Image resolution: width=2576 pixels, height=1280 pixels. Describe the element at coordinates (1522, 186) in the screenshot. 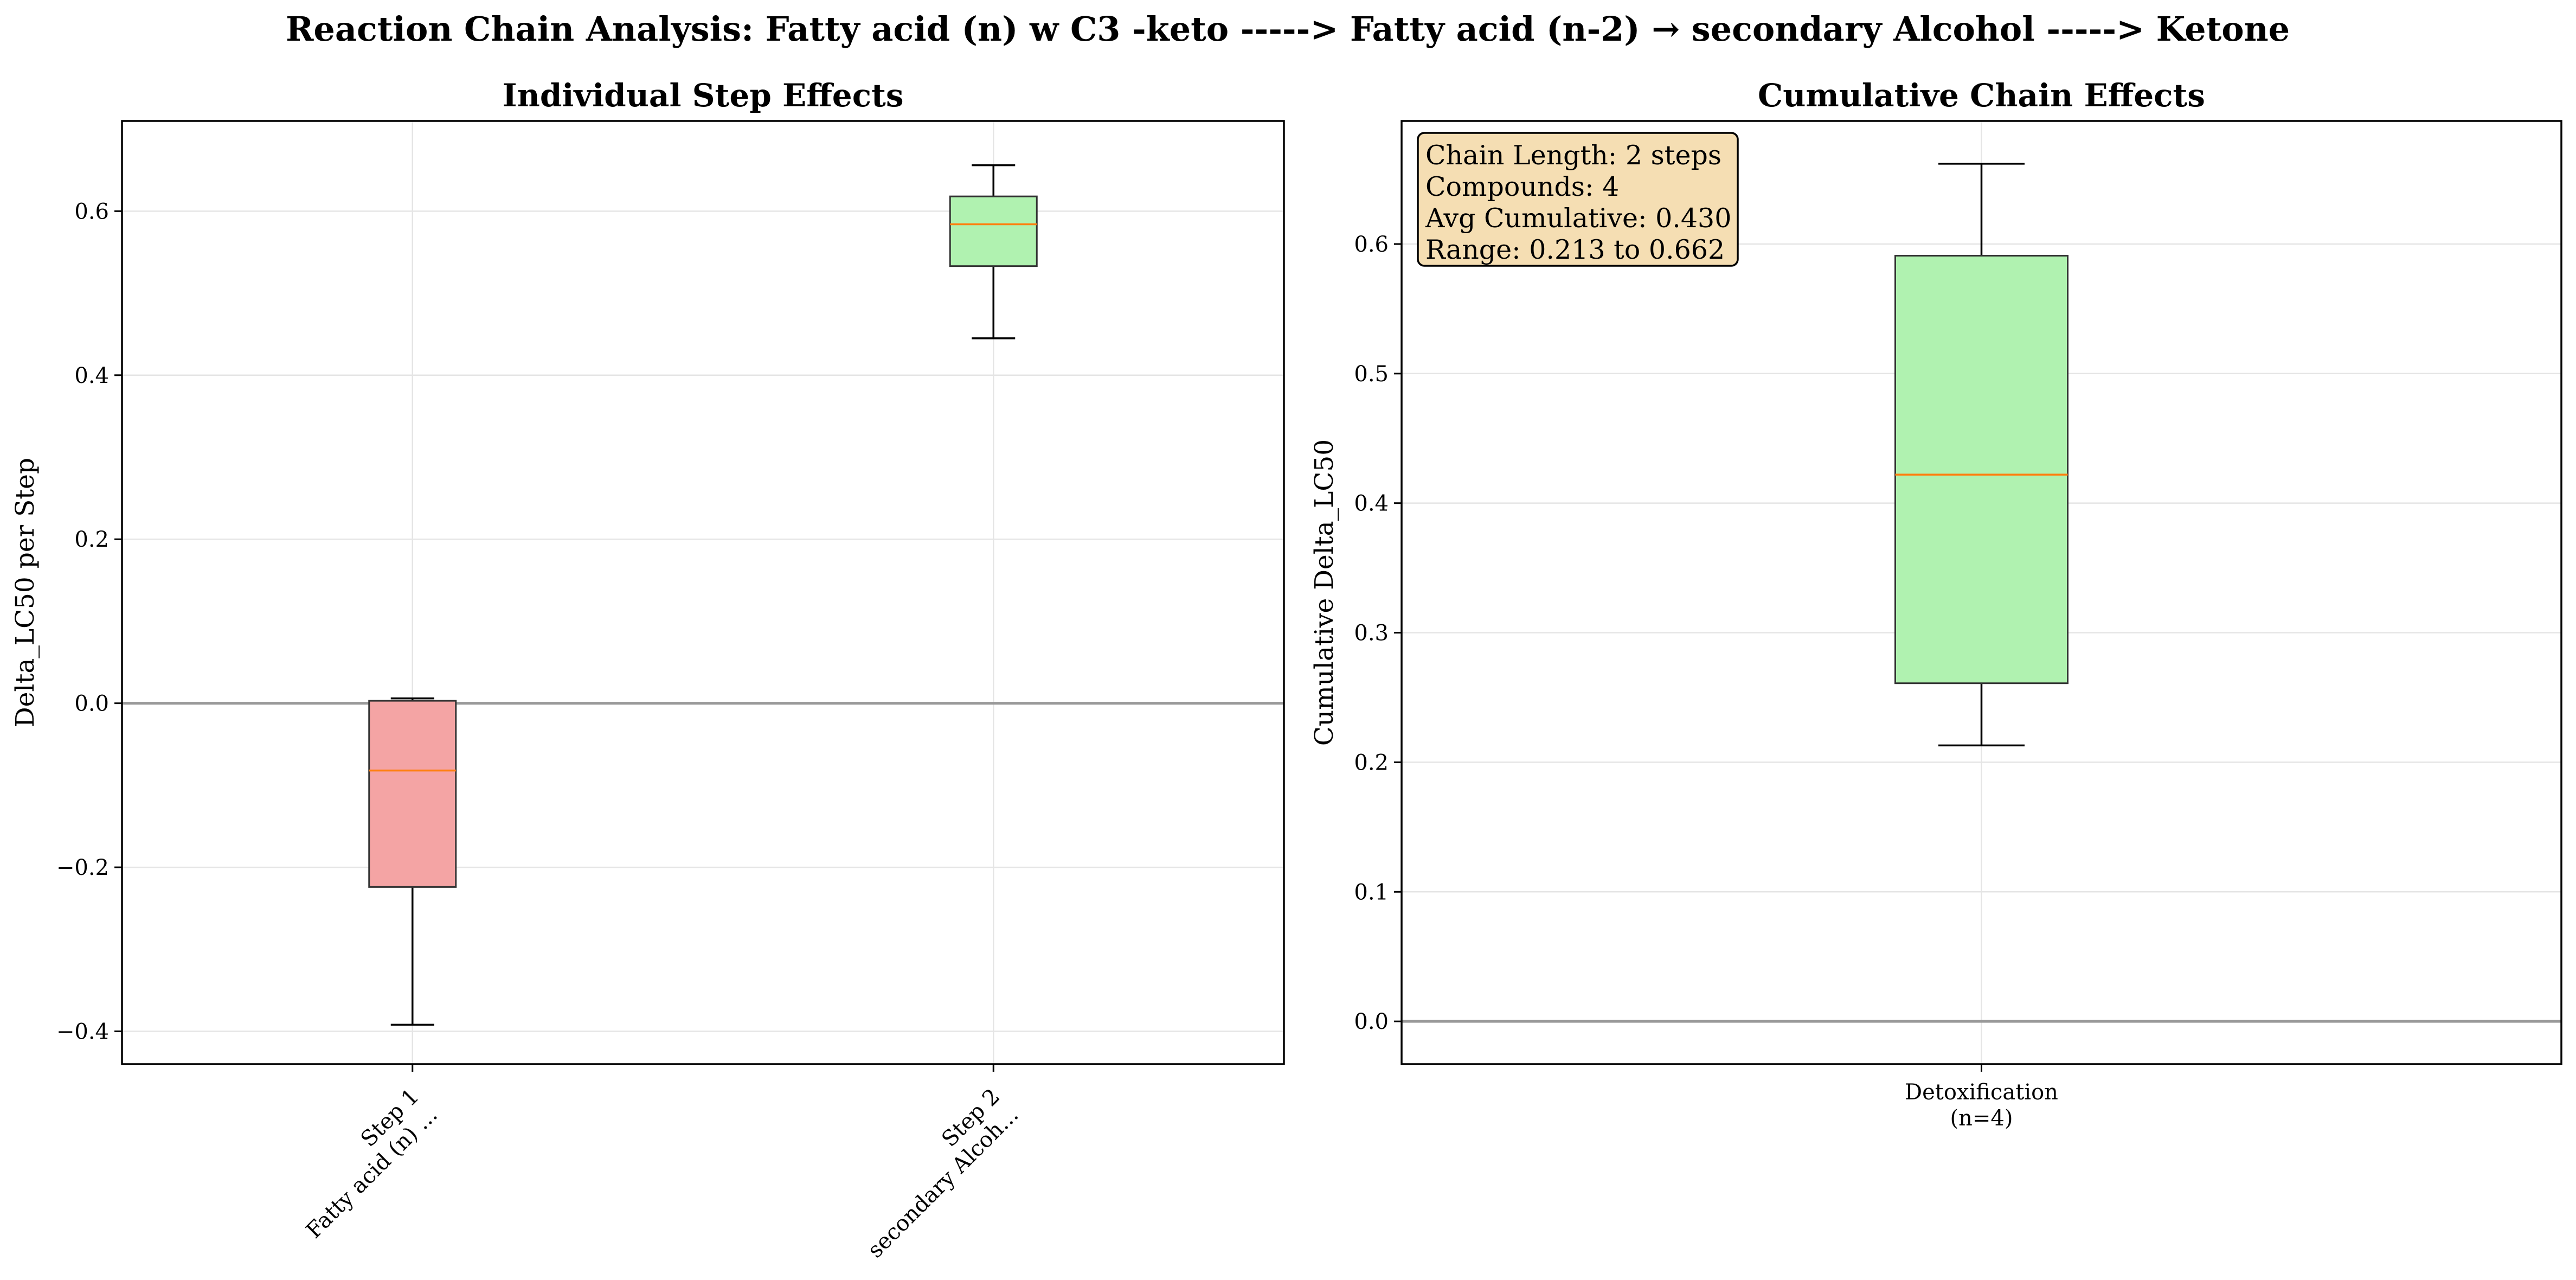

I see `stats-info-line: Compounds: 4` at that location.